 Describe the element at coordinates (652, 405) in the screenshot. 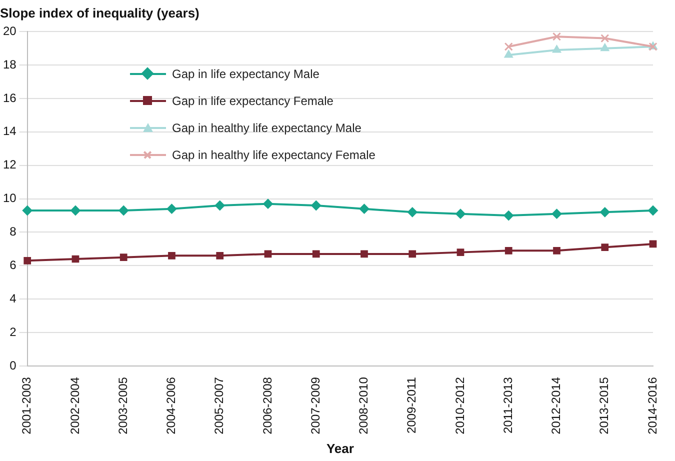

I see `x-tick-label: 2014-2016` at that location.